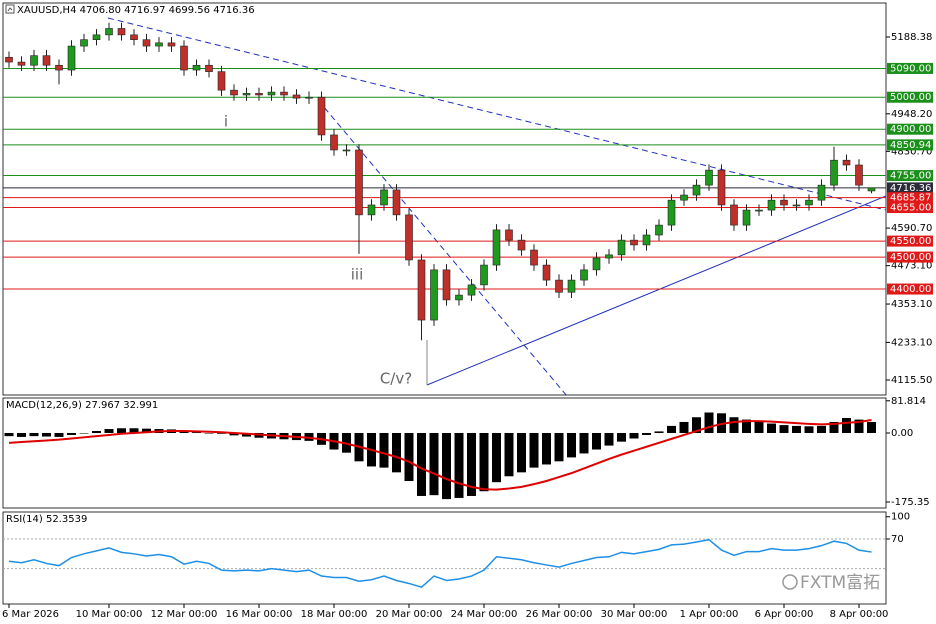 This screenshot has height=624, width=936. I want to click on y-tick-label: 81.814, so click(908, 401).